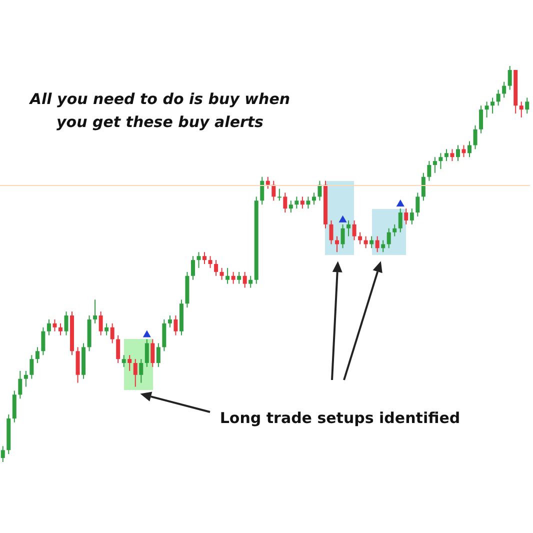 This screenshot has width=533, height=533. I want to click on annotation: Long trade setups identified, so click(340, 418).